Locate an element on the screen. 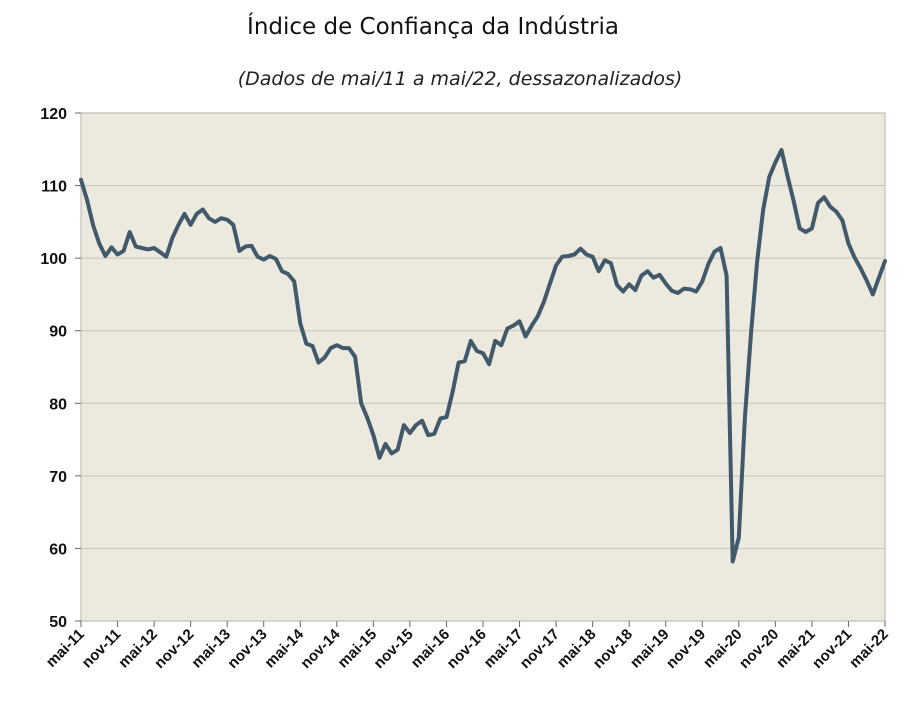 This screenshot has width=911, height=723. x-tick-label: nov-16 is located at coordinates (467, 649).